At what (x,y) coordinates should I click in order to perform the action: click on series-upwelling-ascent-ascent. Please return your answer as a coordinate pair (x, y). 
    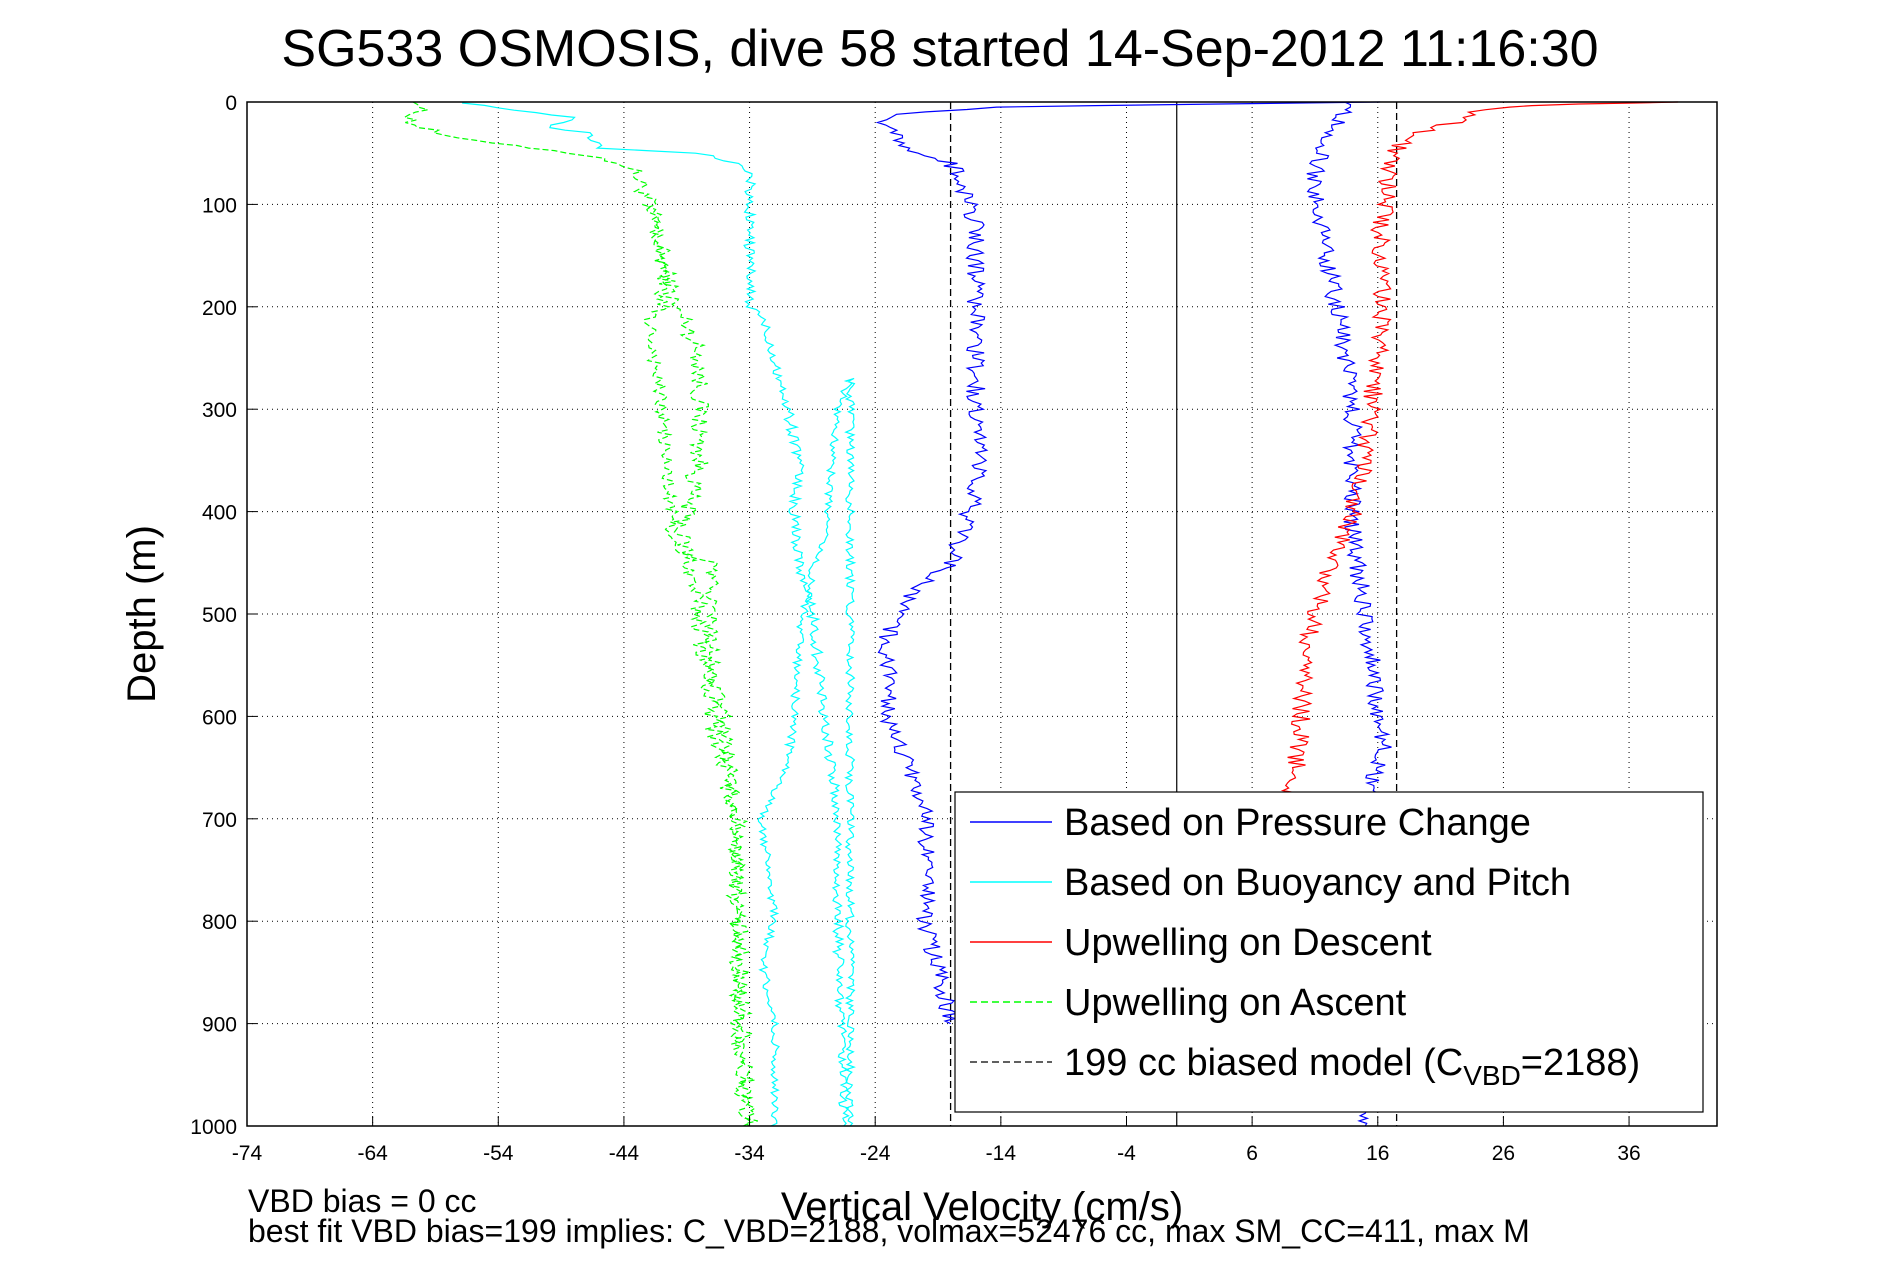
    Looking at the image, I should click on (696, 665).